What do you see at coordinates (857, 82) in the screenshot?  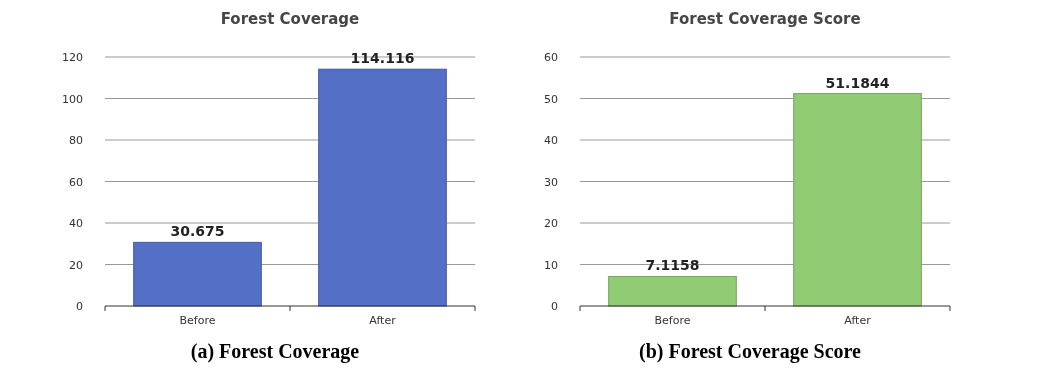 I see `data-label: 51.1844` at bounding box center [857, 82].